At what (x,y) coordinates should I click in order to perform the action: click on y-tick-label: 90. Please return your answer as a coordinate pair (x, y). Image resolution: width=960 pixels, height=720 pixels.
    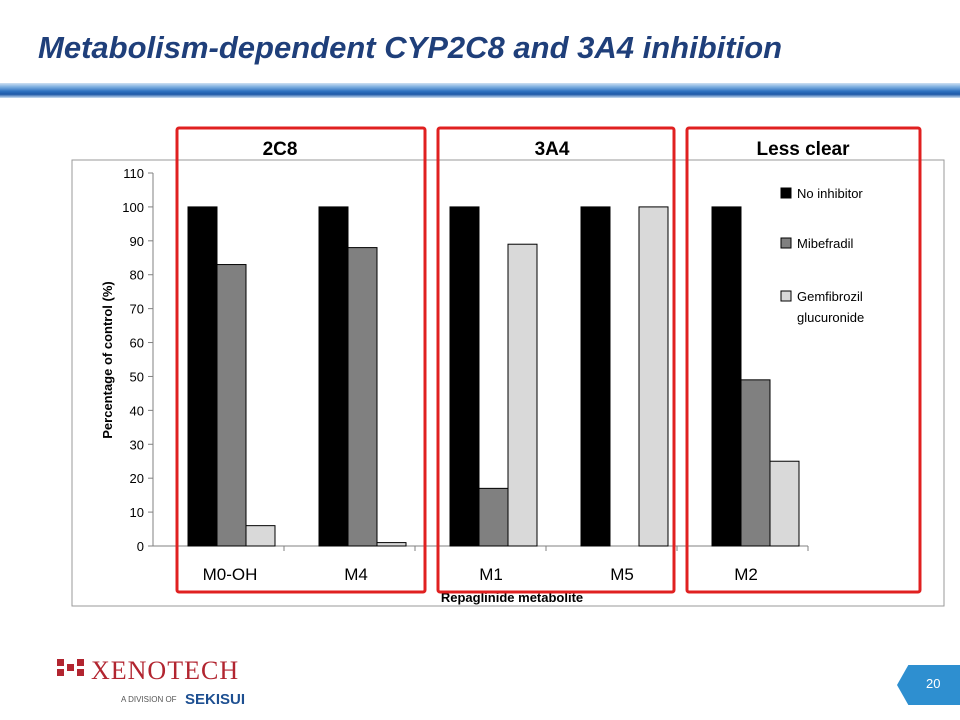
    Looking at the image, I should click on (137, 241).